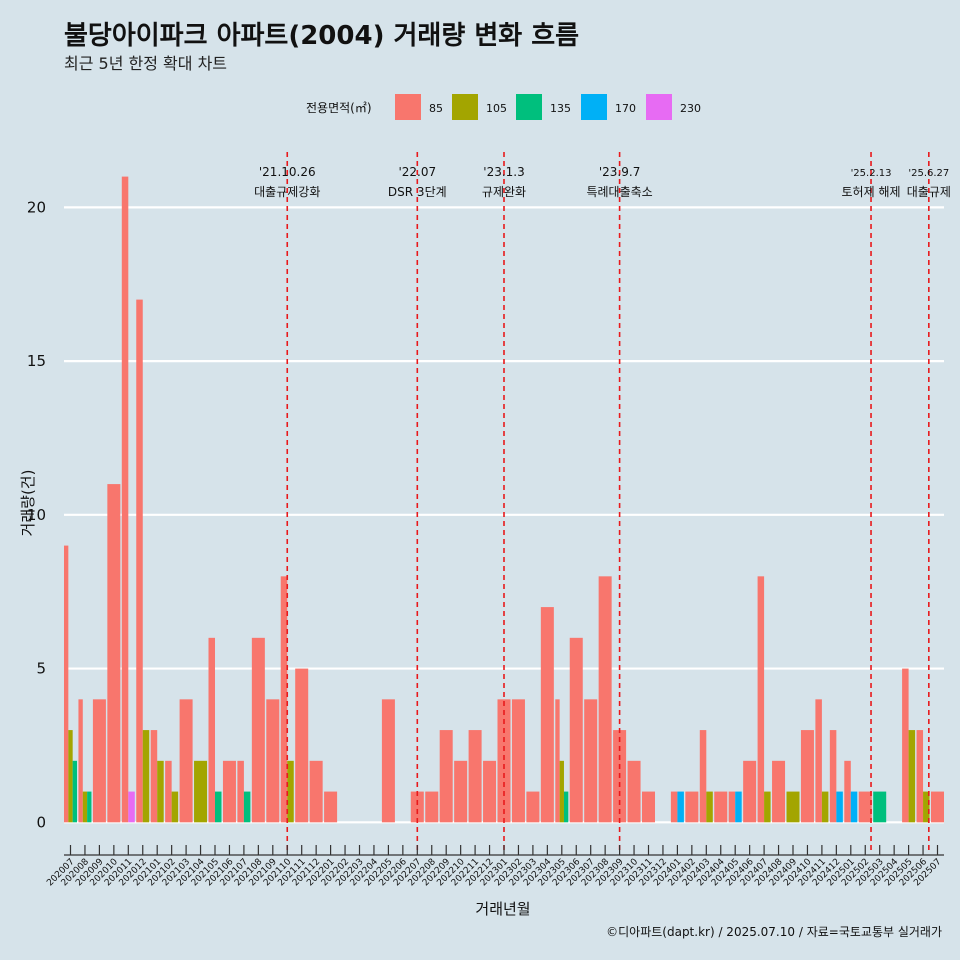 The height and width of the screenshot is (960, 960). What do you see at coordinates (690, 108) in the screenshot?
I see `legend-label-230: 230` at bounding box center [690, 108].